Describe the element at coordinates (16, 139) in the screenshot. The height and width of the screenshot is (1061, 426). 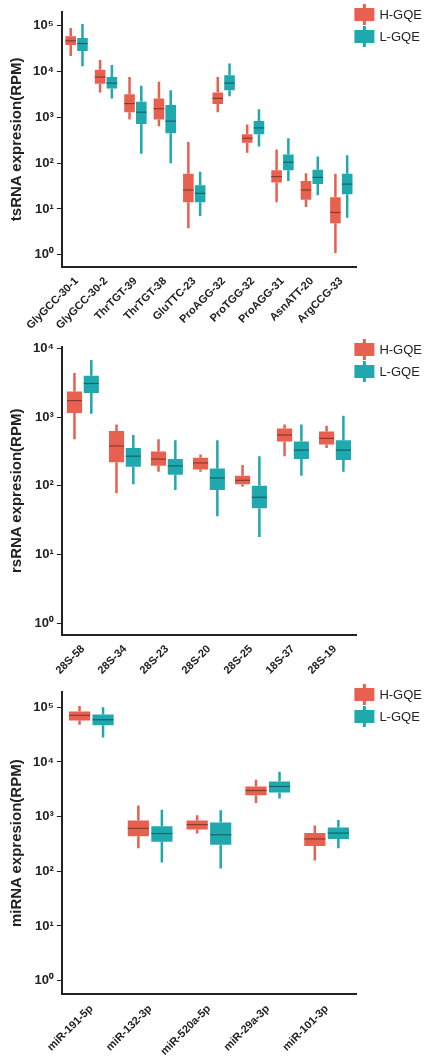
I see `y-axis-title: tsRNA expresion(RPM)` at that location.